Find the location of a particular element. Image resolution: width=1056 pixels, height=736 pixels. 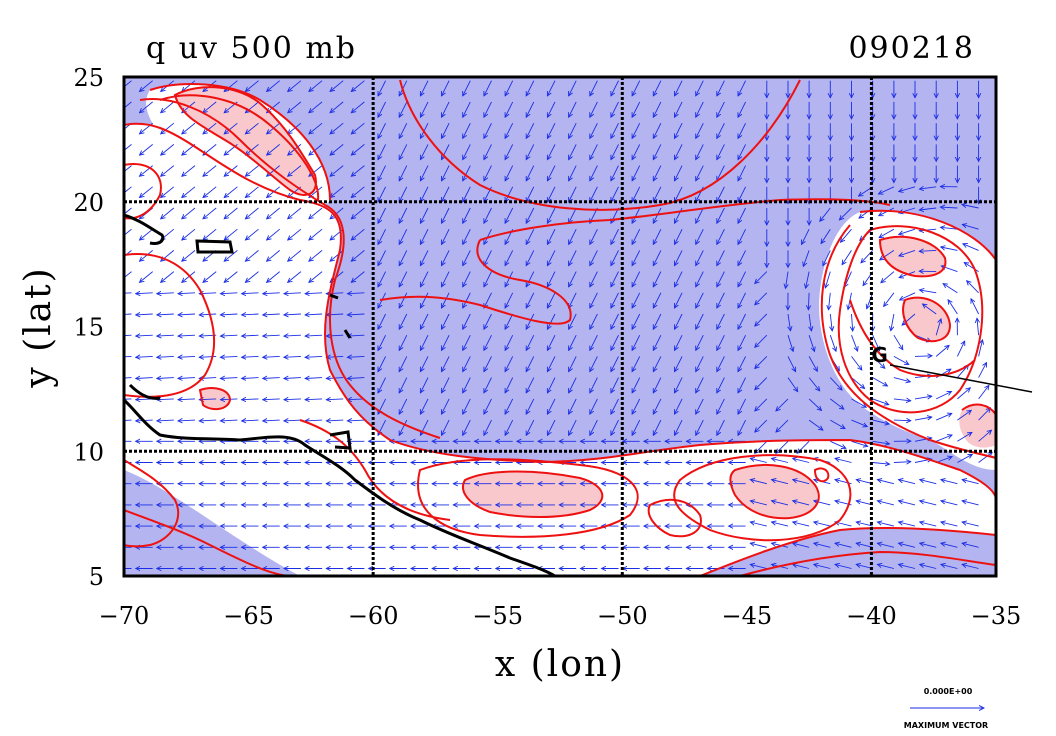

y-tick-label: 10 is located at coordinates (88, 452).